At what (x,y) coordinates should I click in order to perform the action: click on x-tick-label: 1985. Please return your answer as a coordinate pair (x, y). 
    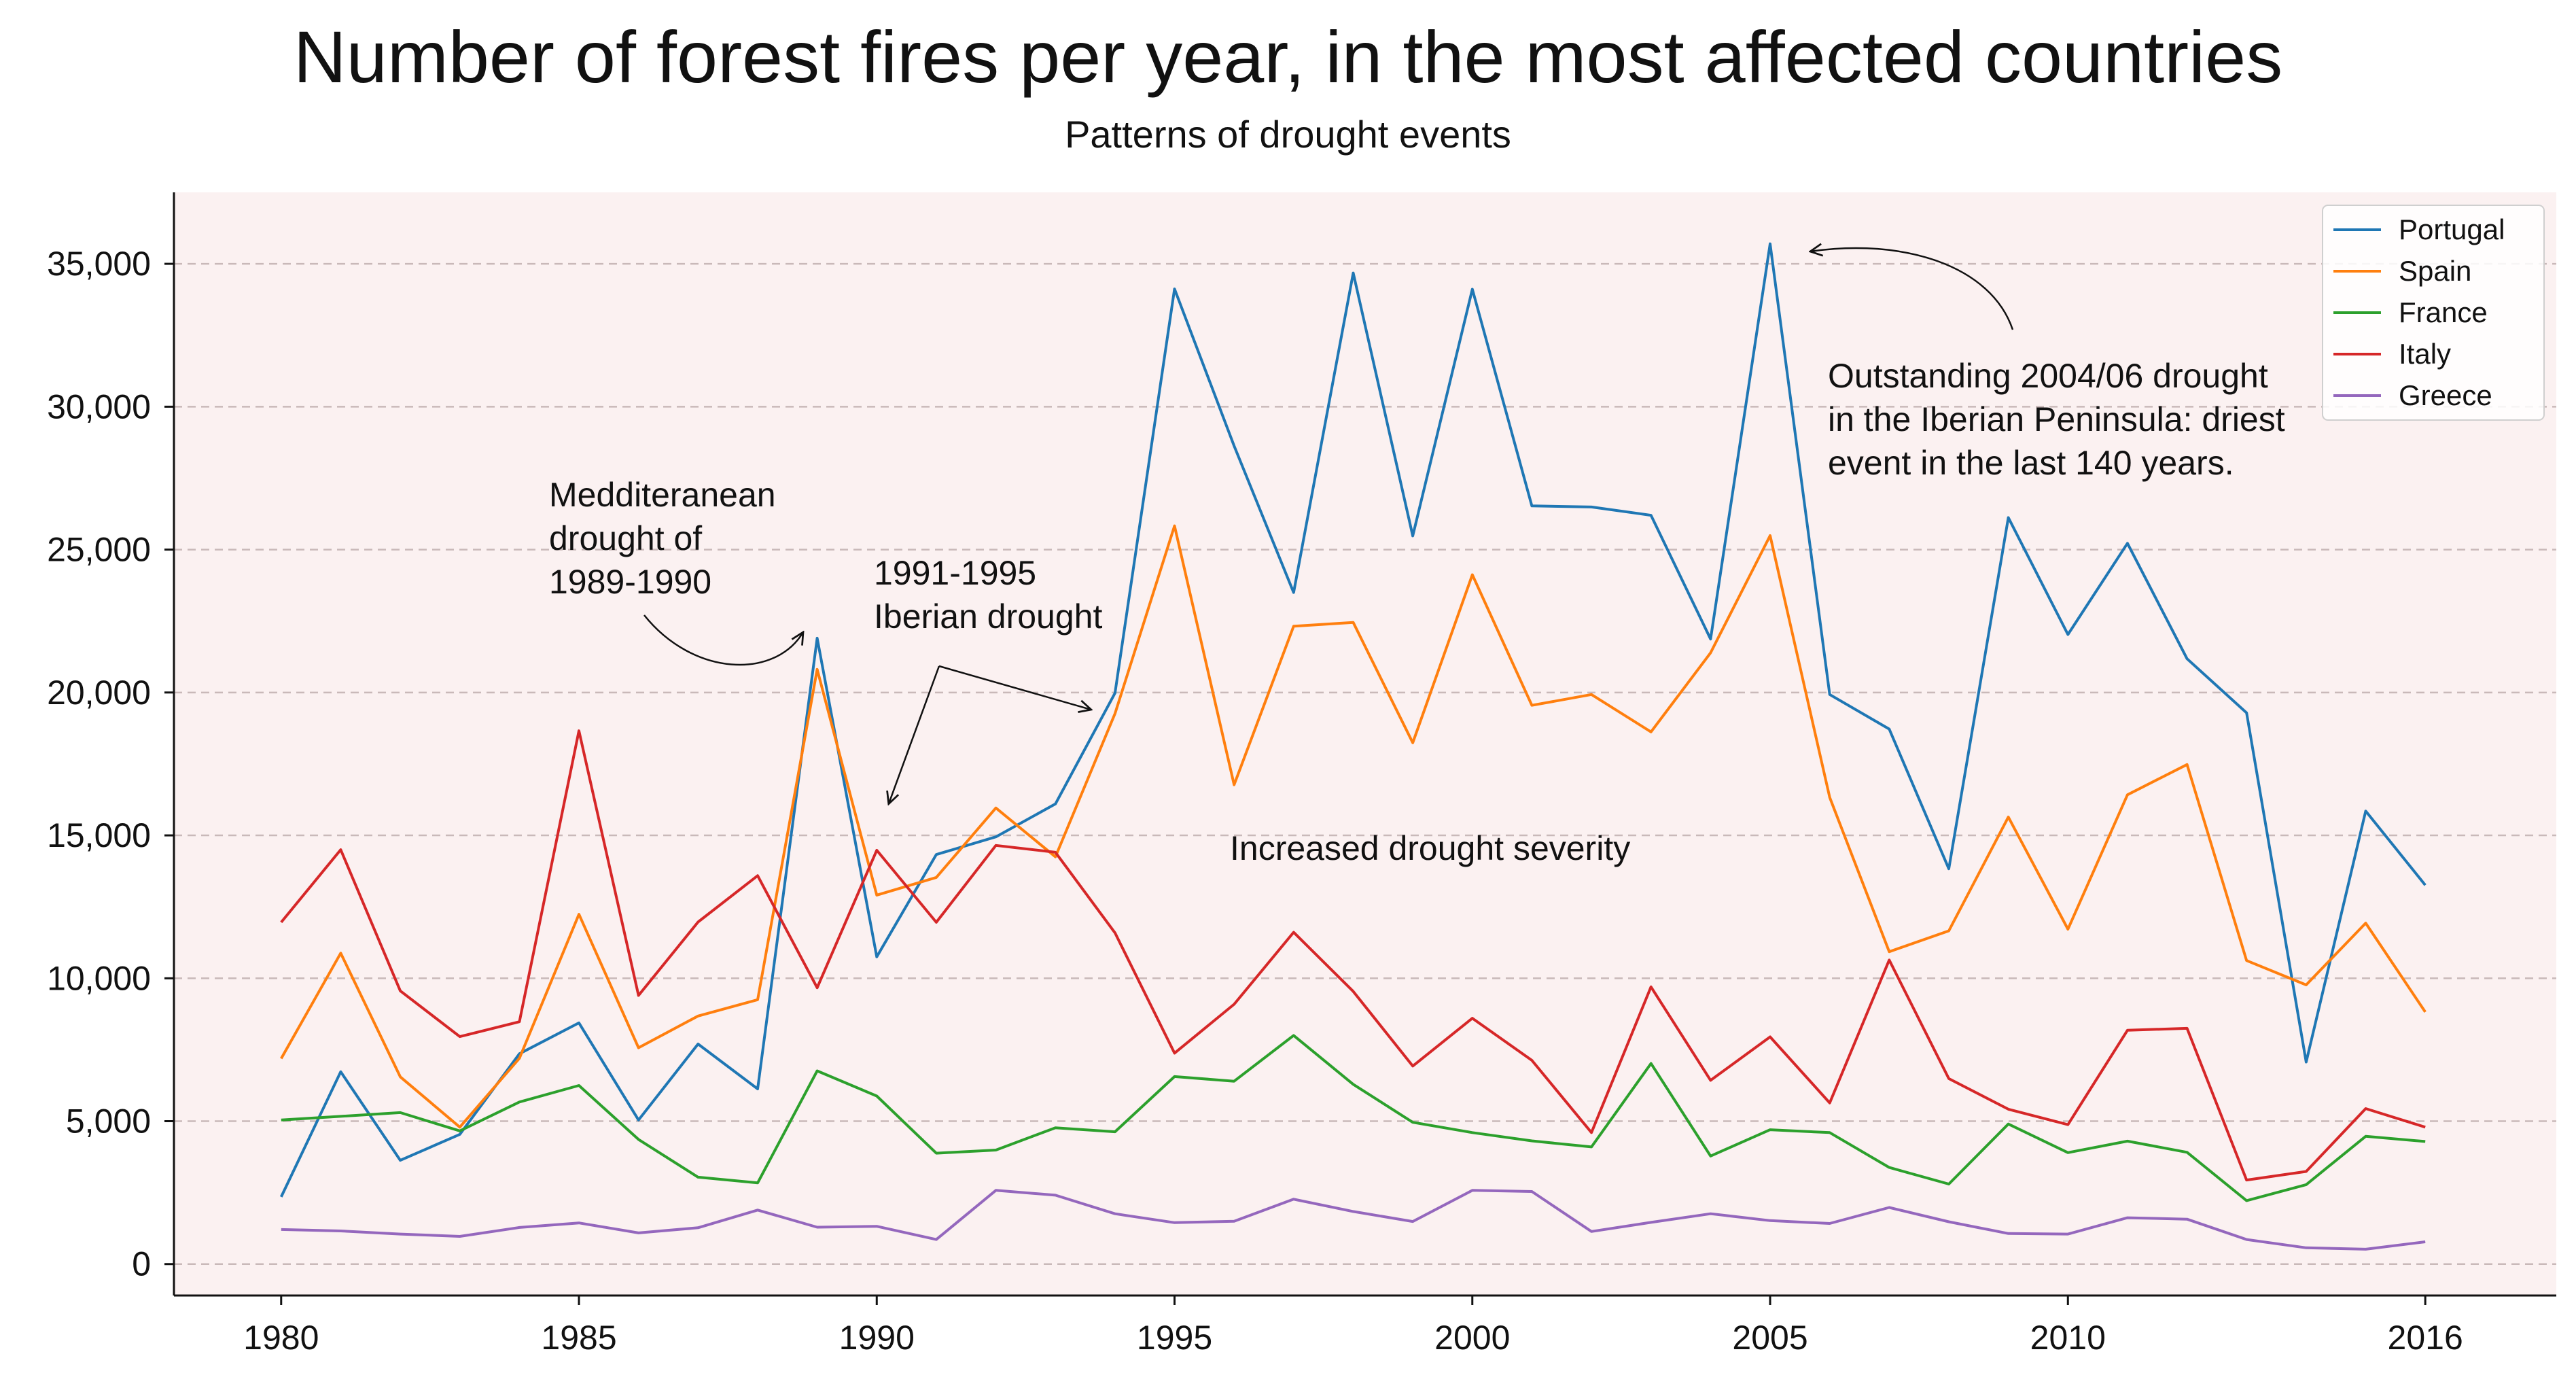
    Looking at the image, I should click on (578, 1338).